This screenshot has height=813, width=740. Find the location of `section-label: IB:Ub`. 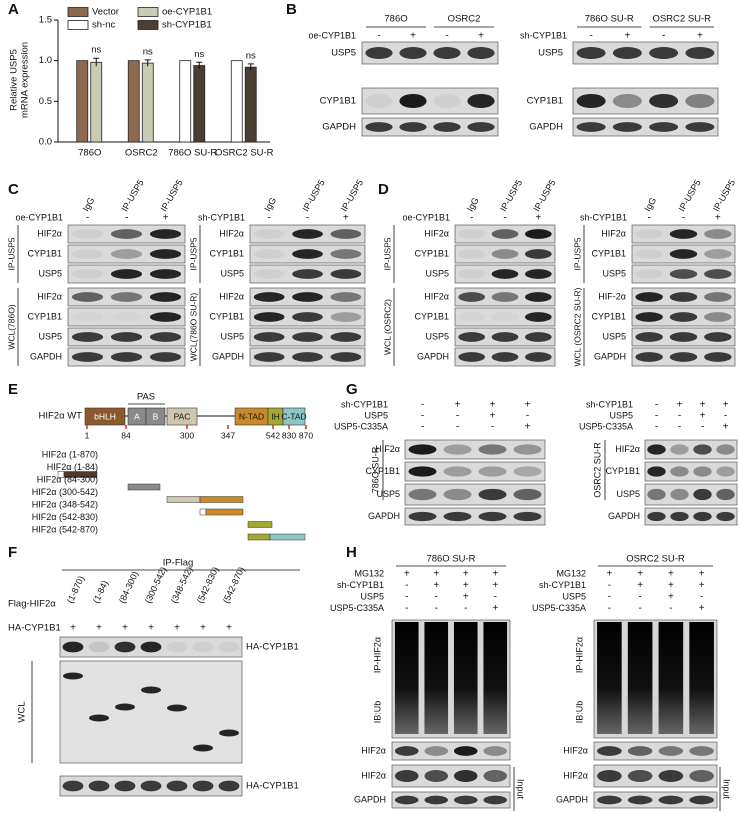

section-label: IB:Ub is located at coordinates (377, 712).